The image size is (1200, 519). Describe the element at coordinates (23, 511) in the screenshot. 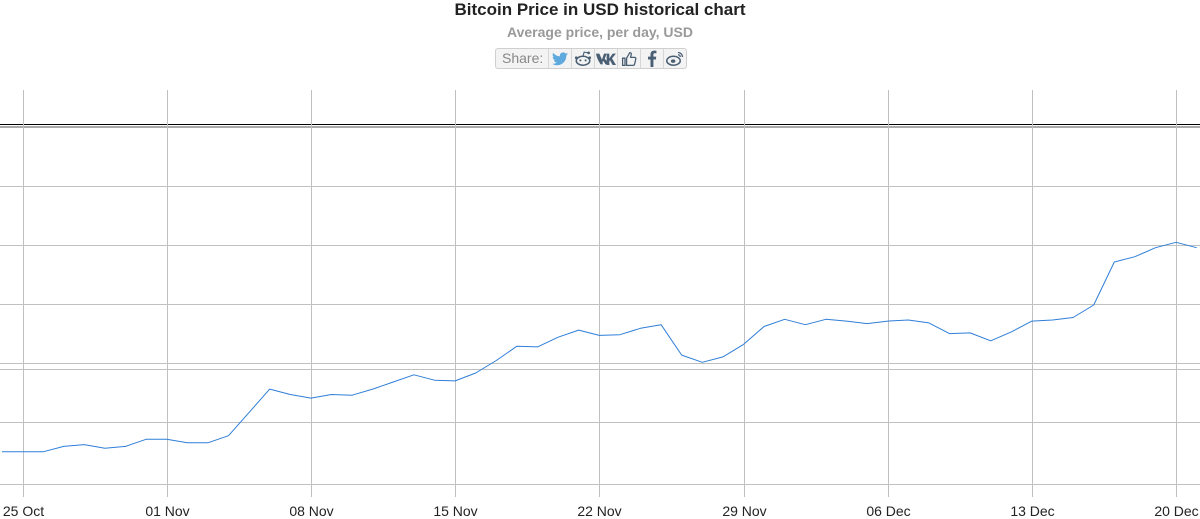

I see `x-tick-label: 25 Oct` at that location.